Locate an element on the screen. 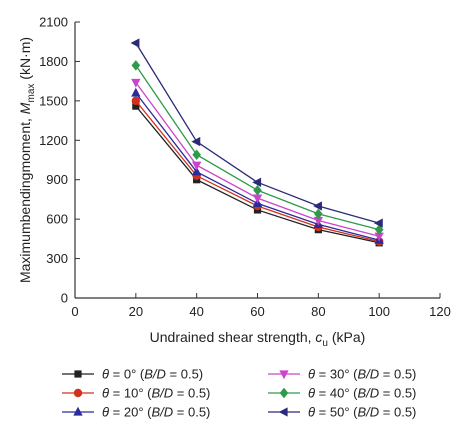 This screenshot has width=474, height=436. x-axis-ticks: 0 20 40 60 80 100 120 is located at coordinates (261, 306).